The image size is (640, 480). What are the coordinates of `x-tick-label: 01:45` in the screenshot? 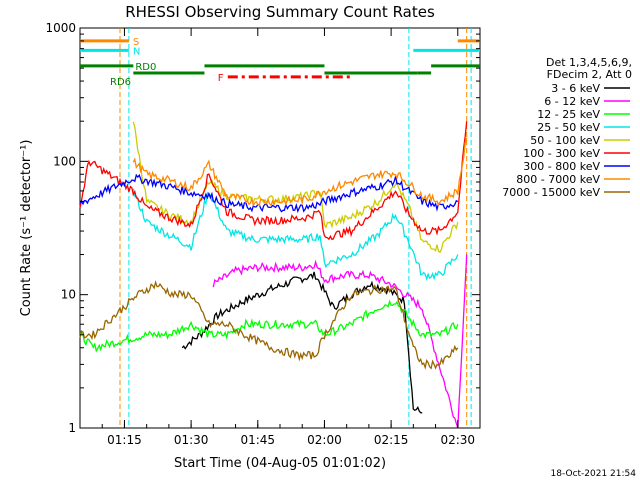 It's located at (257, 440).